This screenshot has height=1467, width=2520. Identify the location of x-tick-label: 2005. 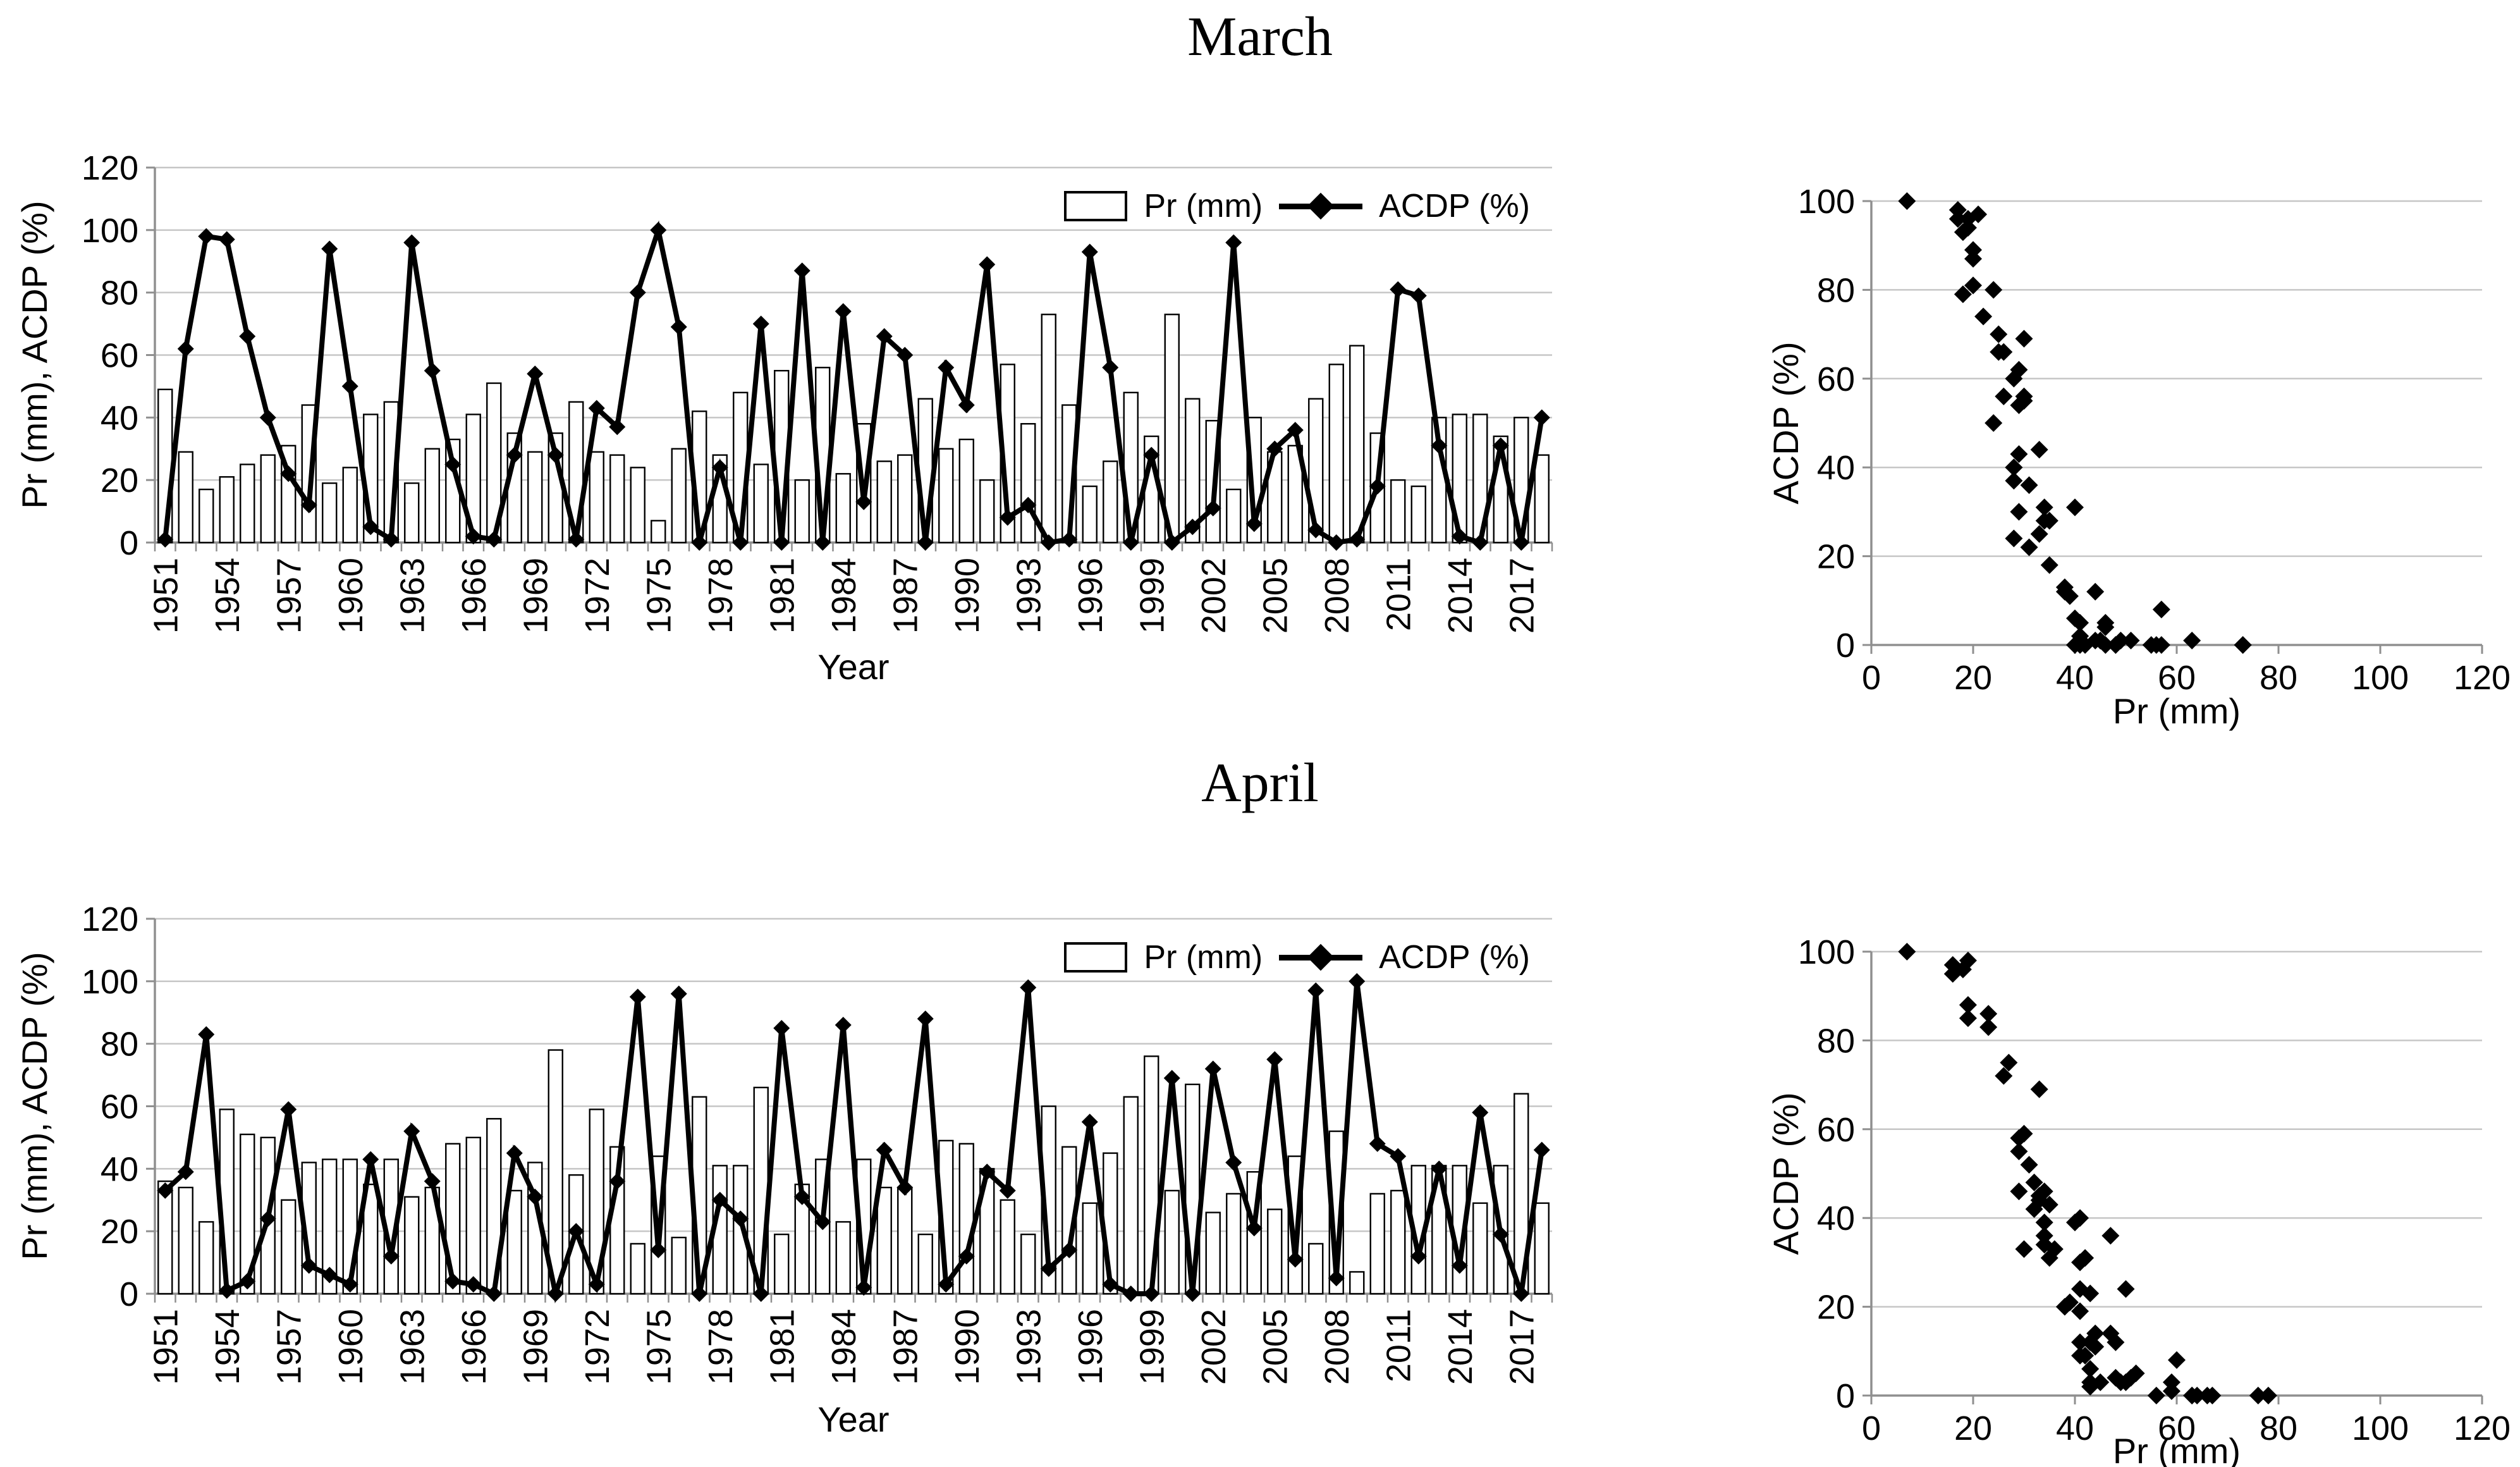
(1275, 596).